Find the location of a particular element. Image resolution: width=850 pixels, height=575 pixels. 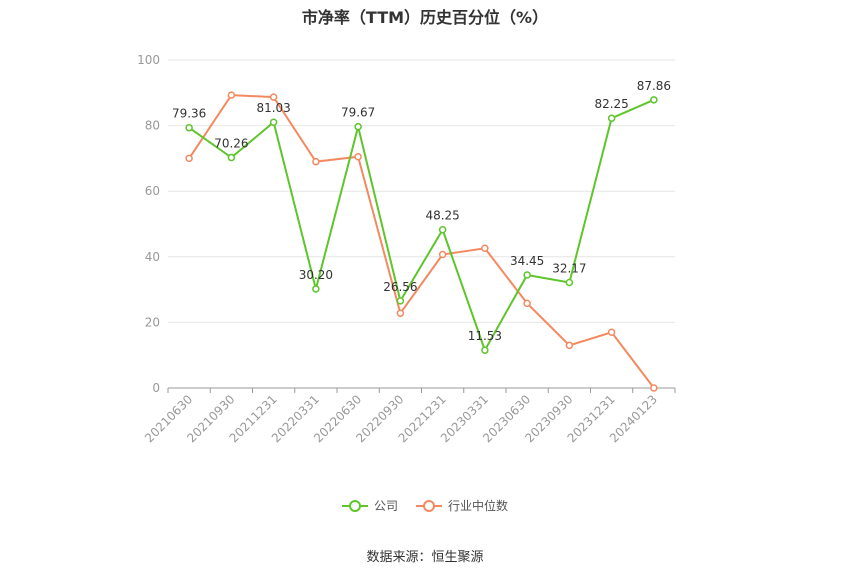

legend-swatch-company is located at coordinates (354, 506).